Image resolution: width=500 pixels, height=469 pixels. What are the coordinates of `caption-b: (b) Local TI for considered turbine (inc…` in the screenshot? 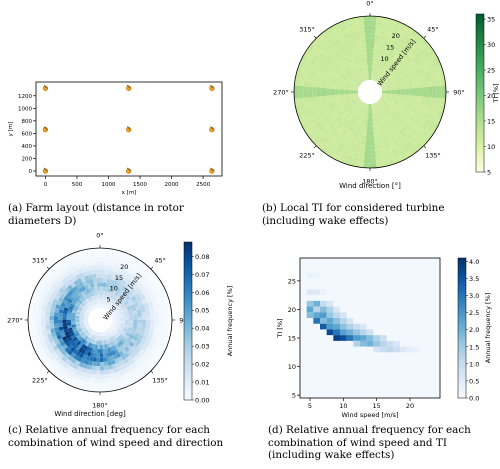 It's located at (378, 214).